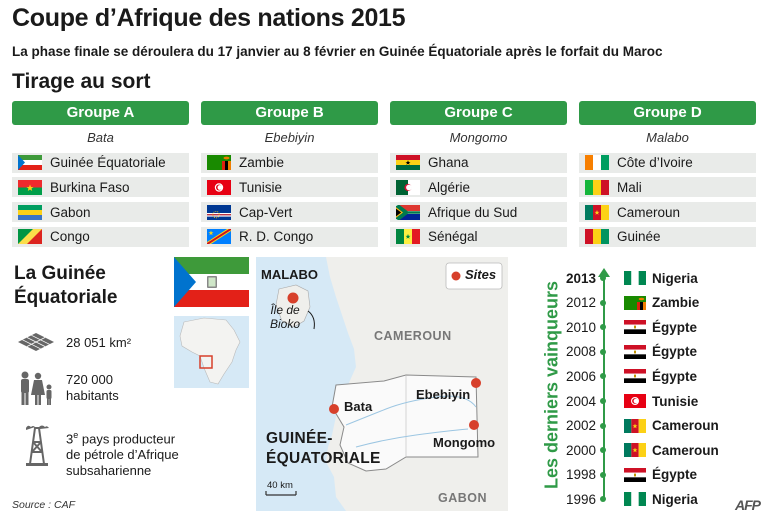 The width and height of the screenshot is (770, 524). What do you see at coordinates (289, 212) in the screenshot?
I see `team-row: Cap-Vert` at bounding box center [289, 212].